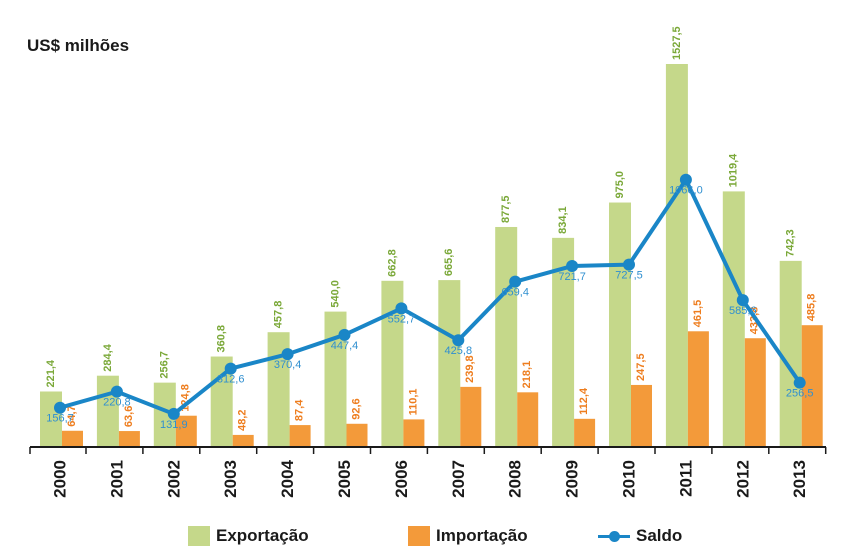 This screenshot has width=845, height=557. What do you see at coordinates (129, 416) in the screenshot?
I see `import-label-2001: 63,6` at bounding box center [129, 416].